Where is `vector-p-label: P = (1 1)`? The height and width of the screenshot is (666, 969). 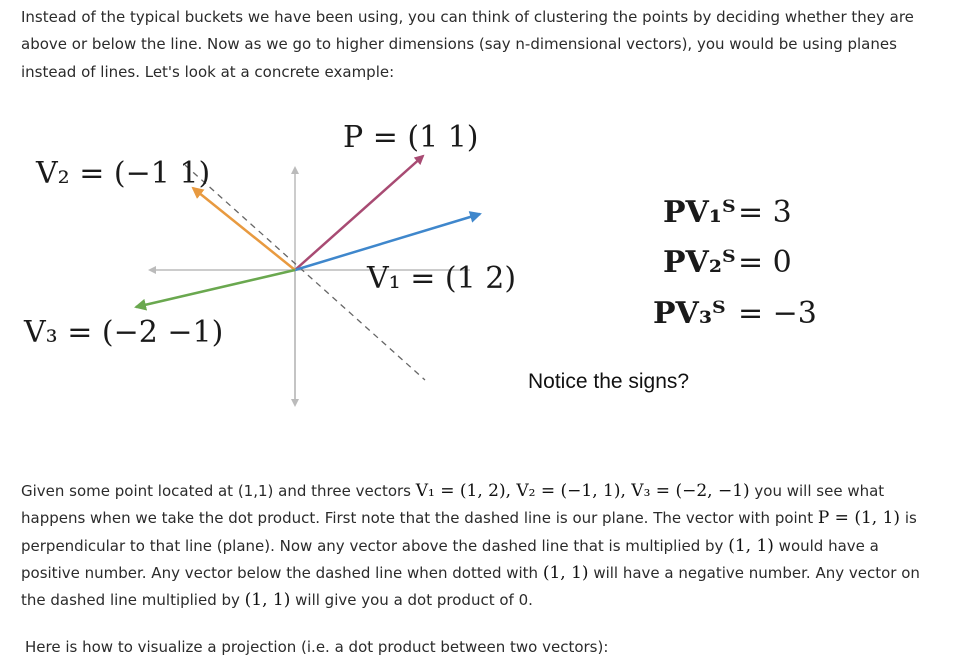 vector-p-label: P = (1 1) is located at coordinates (411, 137).